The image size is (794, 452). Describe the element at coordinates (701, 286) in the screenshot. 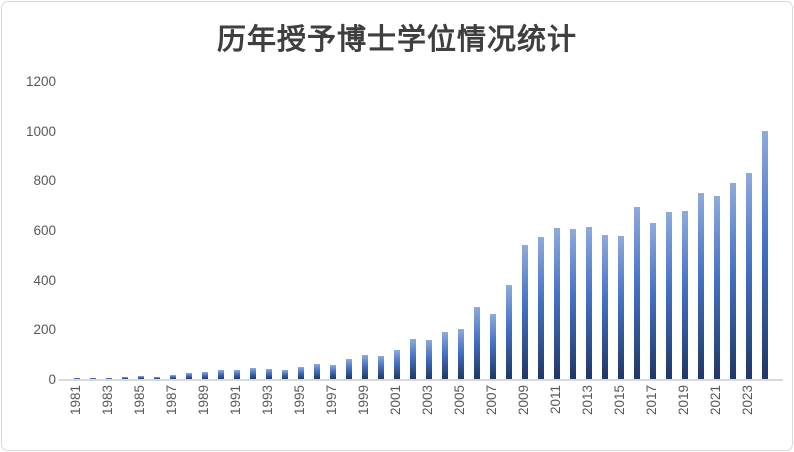

I see `bar-2020` at that location.